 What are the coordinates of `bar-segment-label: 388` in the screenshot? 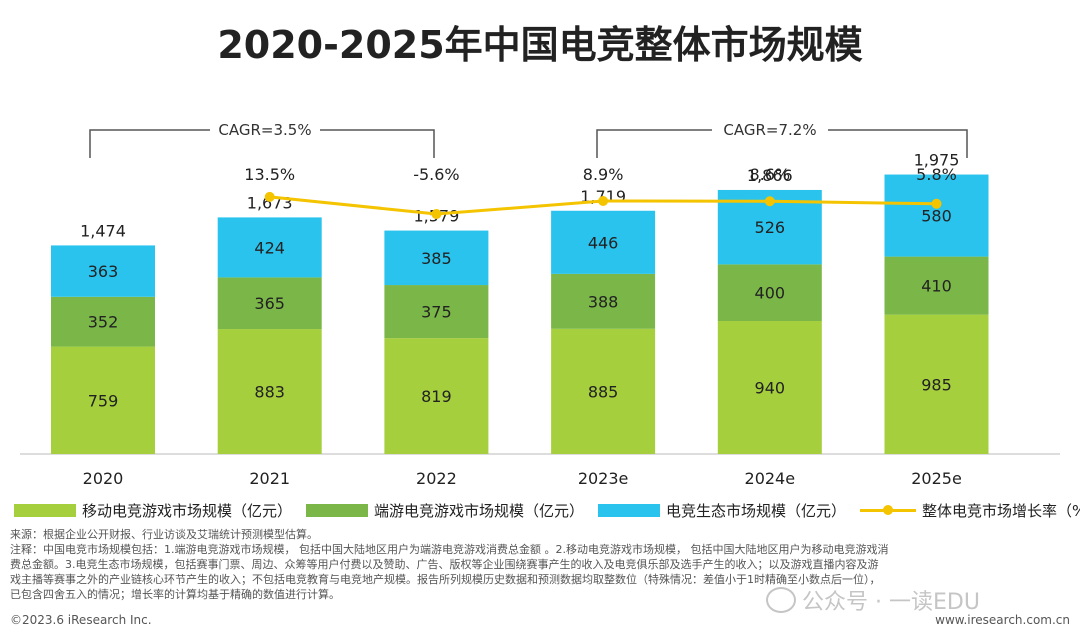 It's located at (603, 301).